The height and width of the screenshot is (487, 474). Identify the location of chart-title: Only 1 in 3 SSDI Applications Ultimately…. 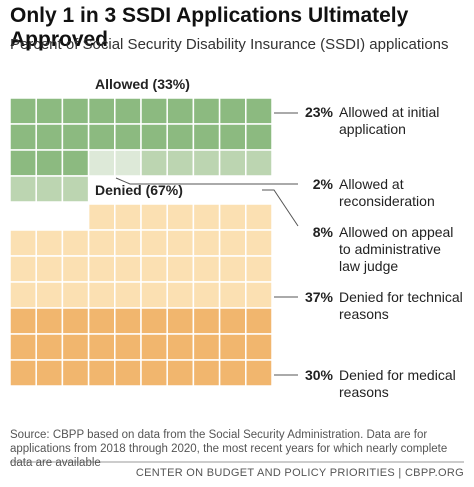
(209, 27).